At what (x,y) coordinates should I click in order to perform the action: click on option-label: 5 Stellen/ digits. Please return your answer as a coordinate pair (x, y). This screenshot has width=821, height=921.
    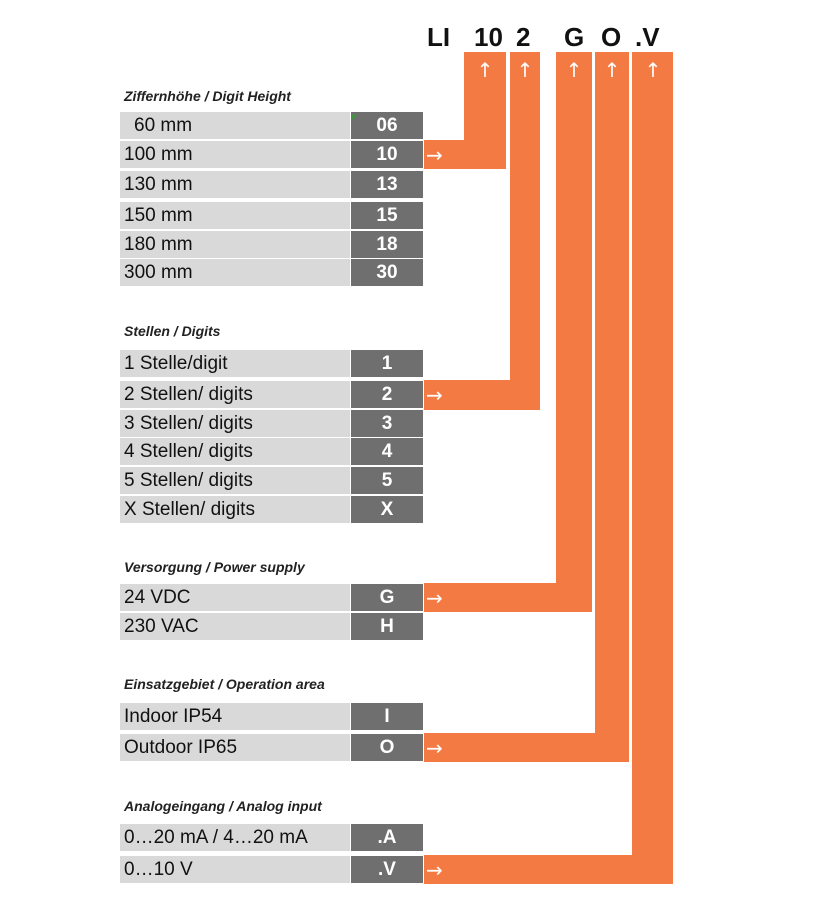
    Looking at the image, I should click on (235, 480).